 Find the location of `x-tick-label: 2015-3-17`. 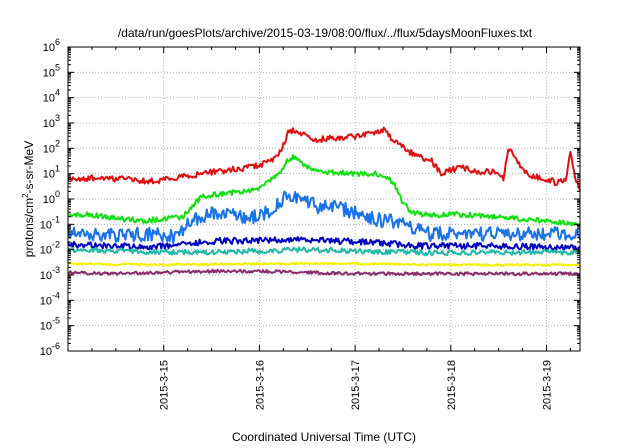

x-tick-label: 2015-3-17 is located at coordinates (356, 385).